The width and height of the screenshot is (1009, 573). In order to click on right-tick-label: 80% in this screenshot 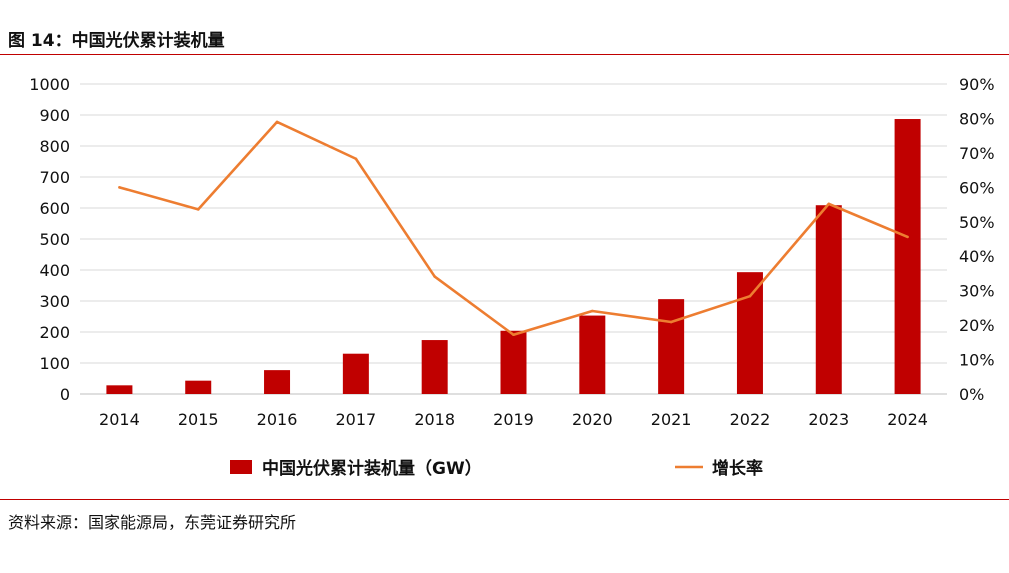, I will do `click(977, 118)`.